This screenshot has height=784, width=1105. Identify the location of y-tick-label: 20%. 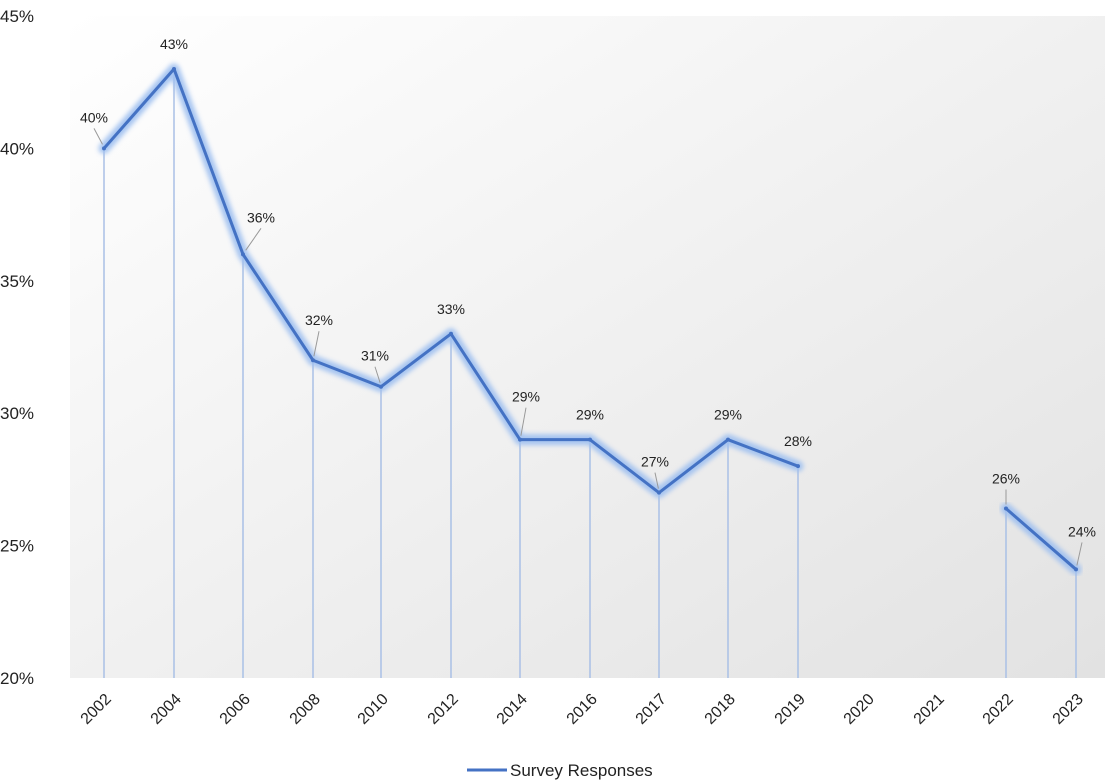
(17, 678).